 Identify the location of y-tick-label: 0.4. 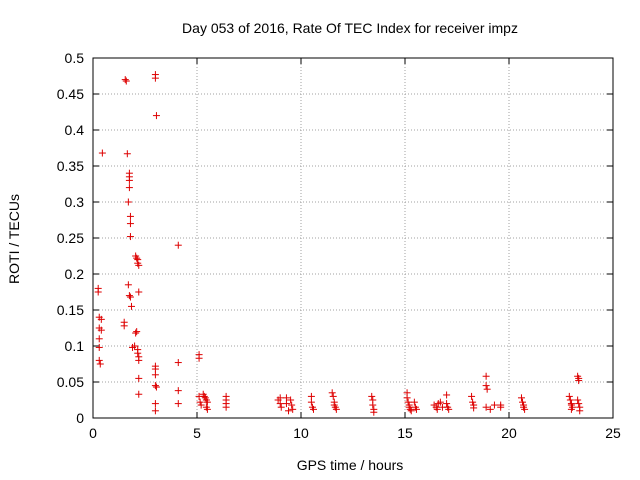
(75, 130).